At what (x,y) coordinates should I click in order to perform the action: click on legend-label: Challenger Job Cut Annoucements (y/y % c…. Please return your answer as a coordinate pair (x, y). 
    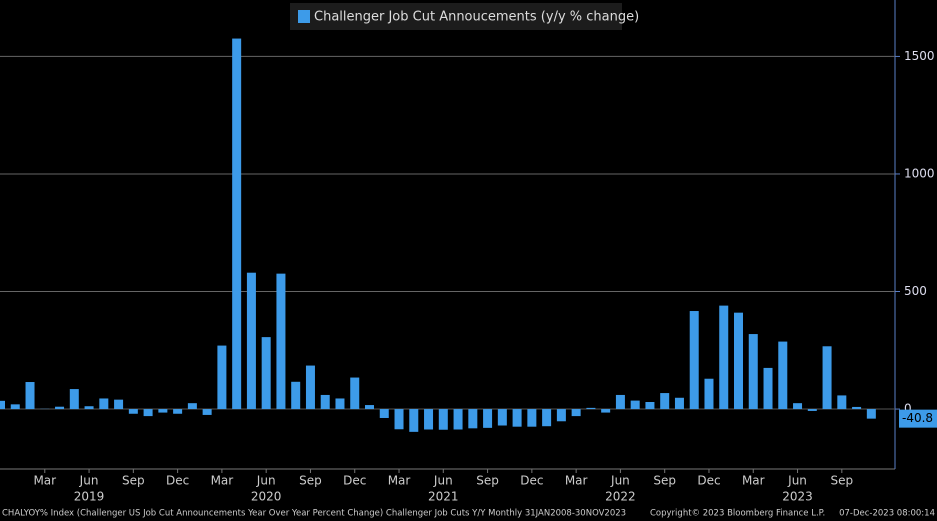
    Looking at the image, I should click on (476, 17).